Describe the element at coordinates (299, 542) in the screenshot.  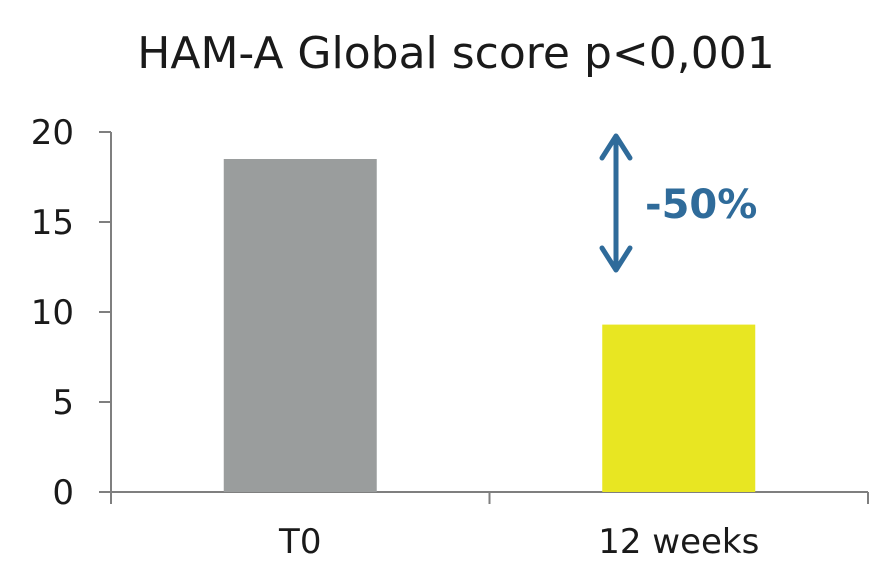
I see `x-tick-label: T0` at that location.